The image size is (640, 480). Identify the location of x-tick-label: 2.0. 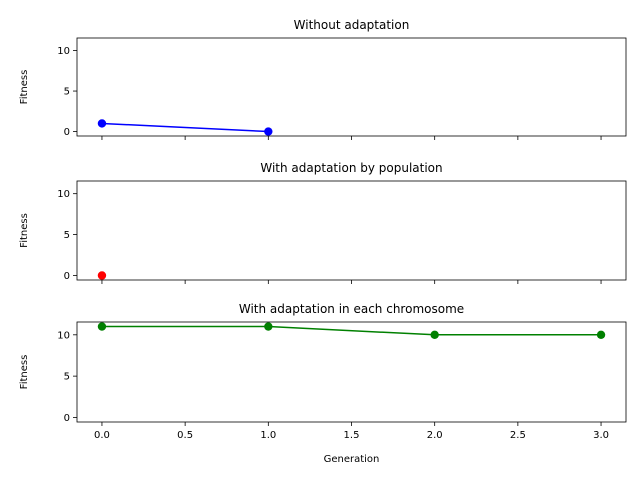
(435, 435).